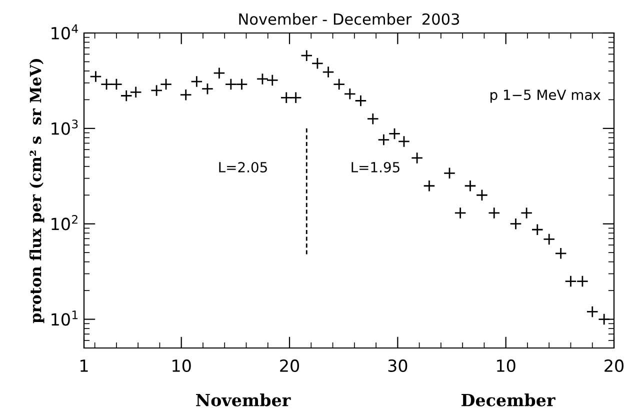 The image size is (638, 412). What do you see at coordinates (65, 222) in the screenshot?
I see `y-tick-label: 10$^{2}$` at bounding box center [65, 222].